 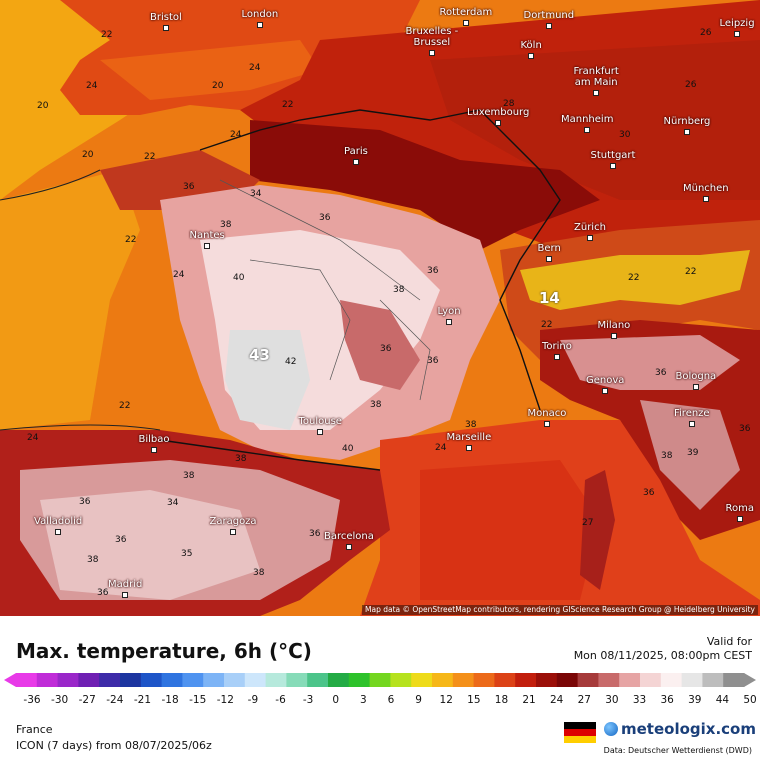 What do you see at coordinates (210, 70) in the screenshot?
I see `uk-inner` at bounding box center [210, 70].